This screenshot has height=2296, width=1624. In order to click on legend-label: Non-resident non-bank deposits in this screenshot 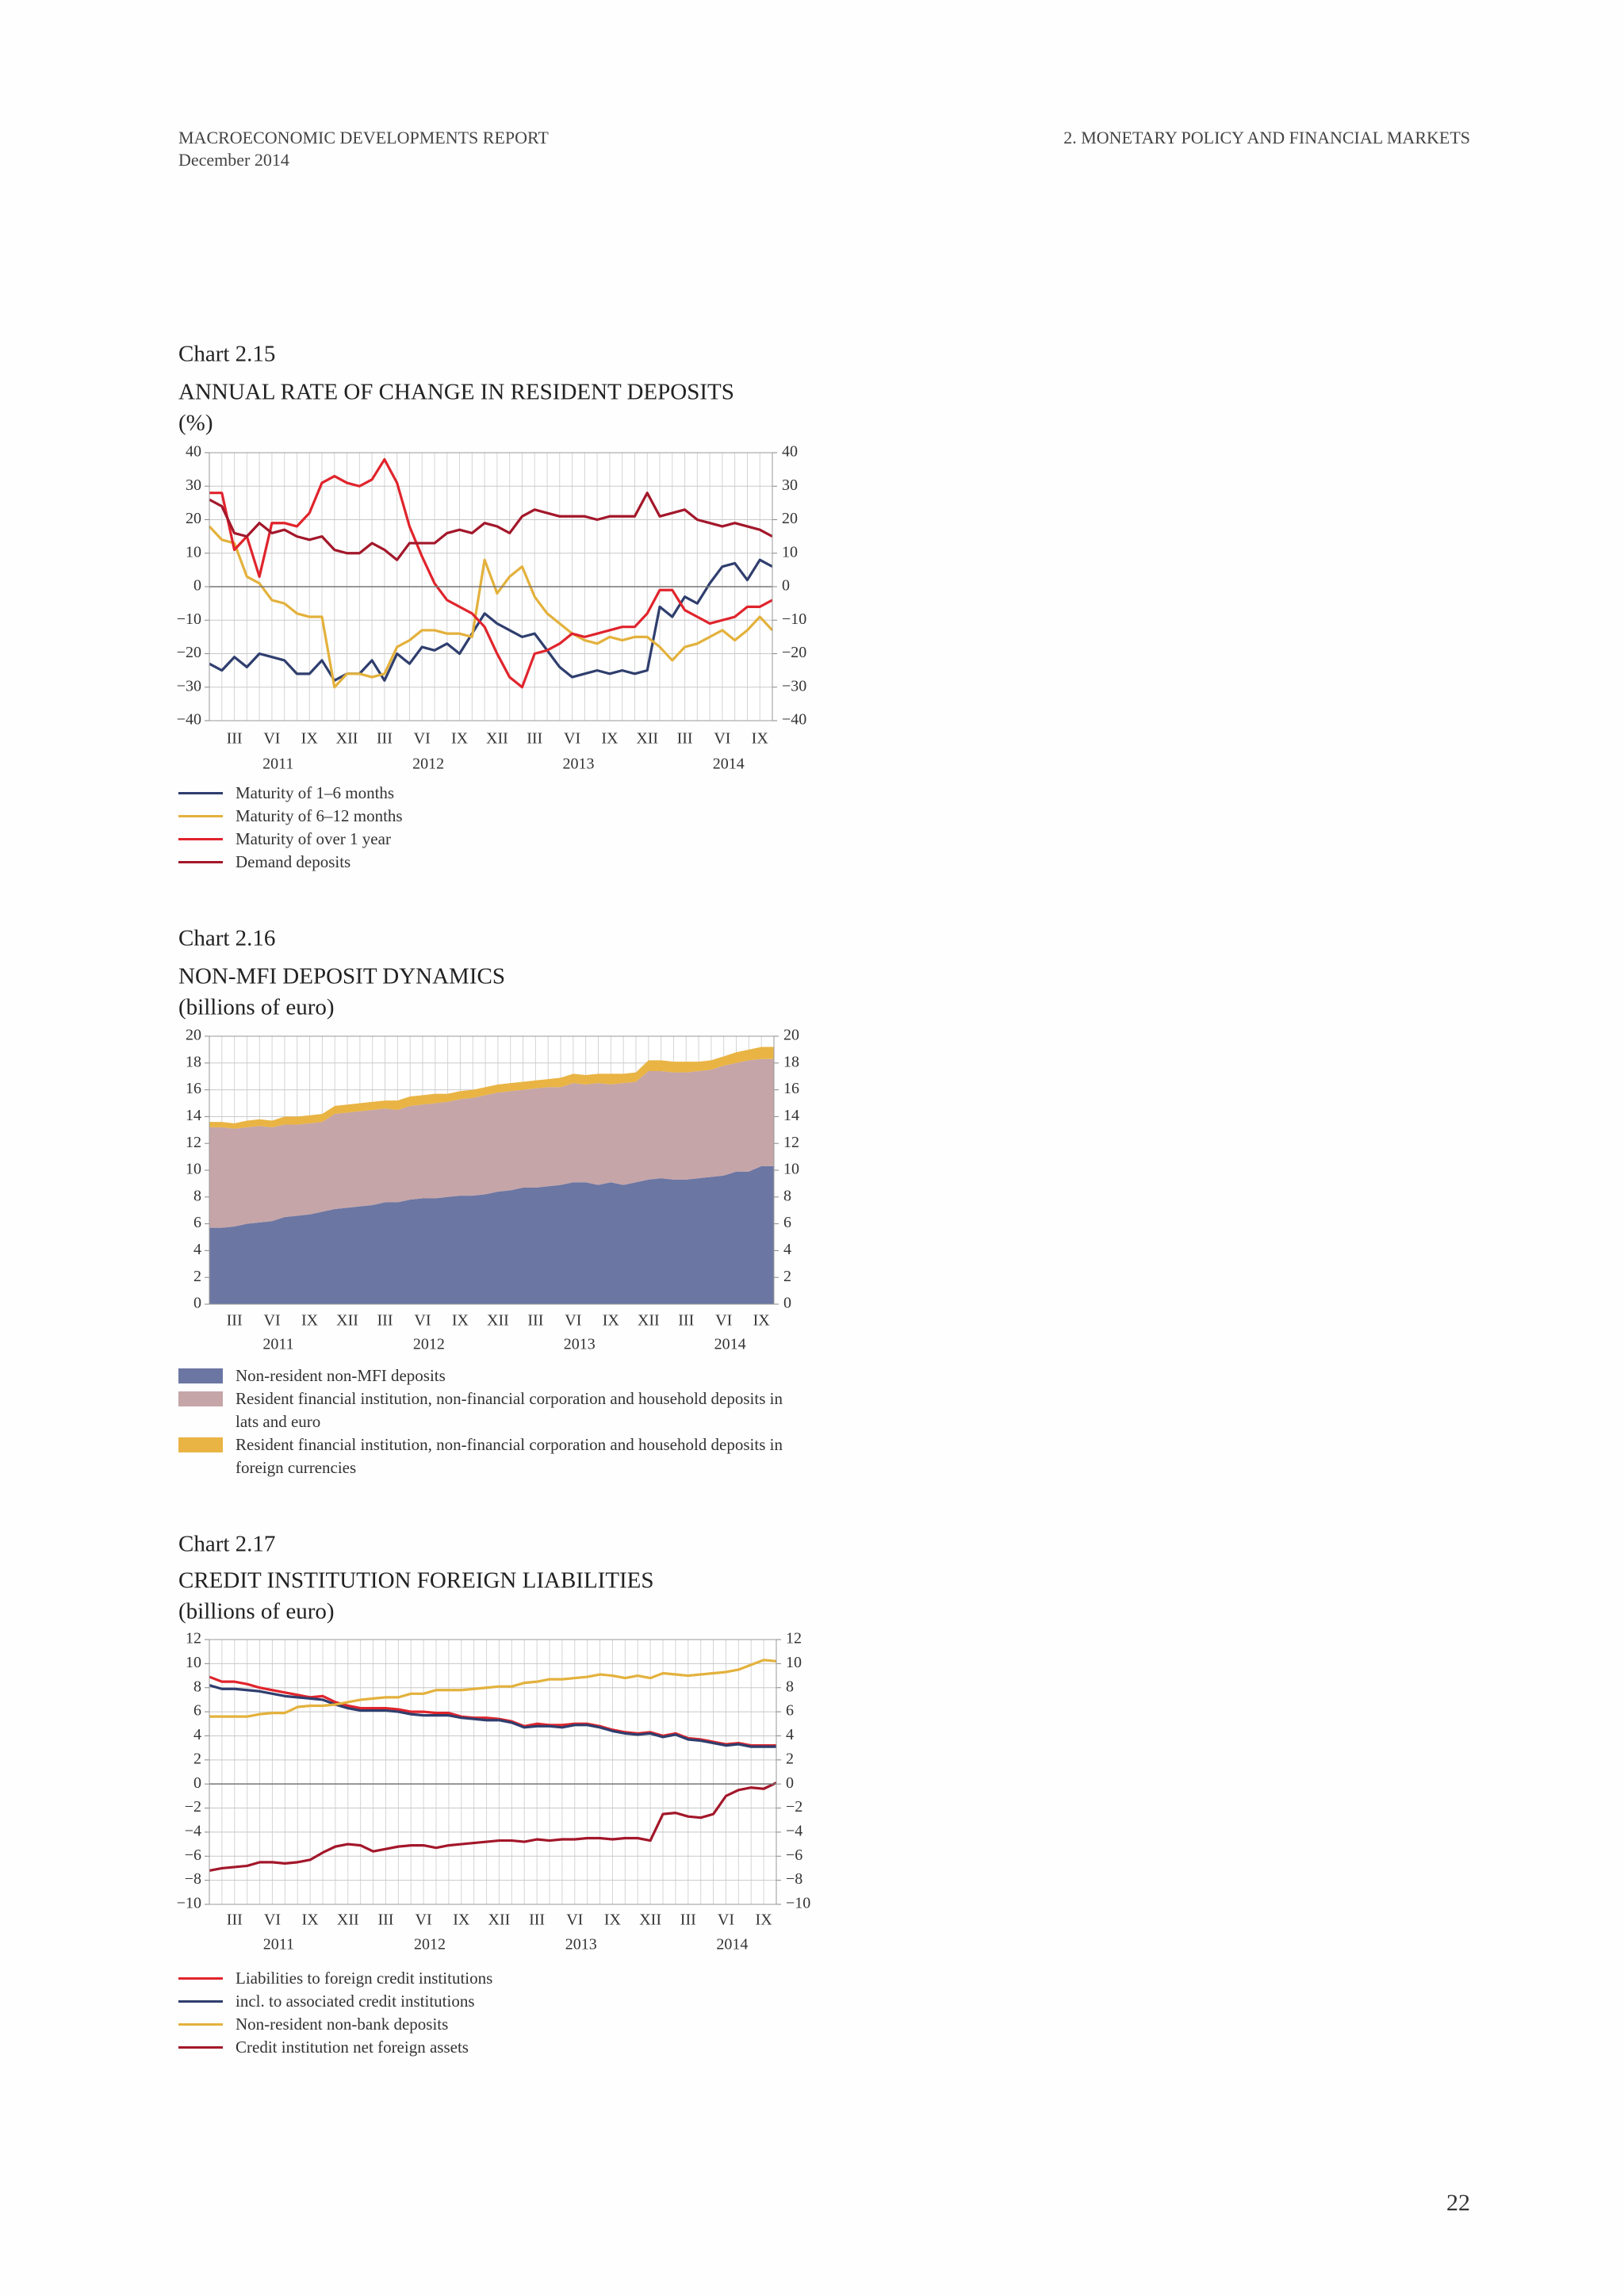, I will do `click(342, 2024)`.